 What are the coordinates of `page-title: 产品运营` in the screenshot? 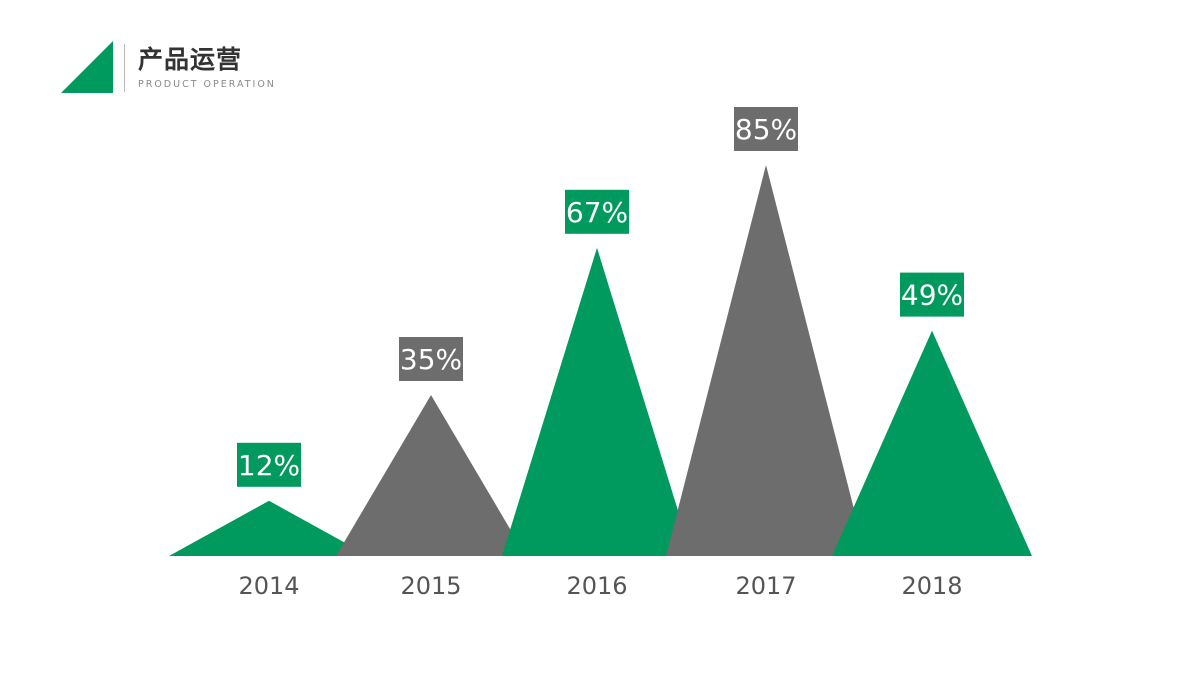 It's located at (190, 59).